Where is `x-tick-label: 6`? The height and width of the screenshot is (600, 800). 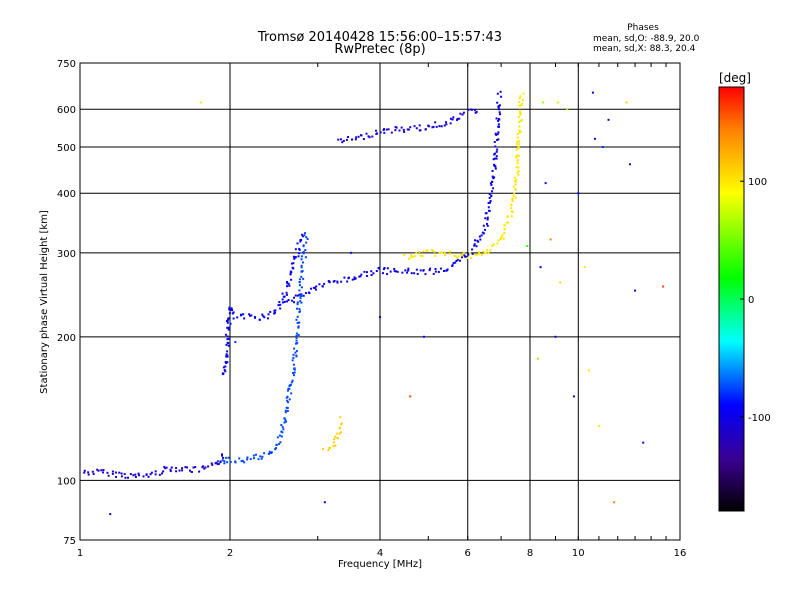
x-tick-label: 6 is located at coordinates (468, 553).